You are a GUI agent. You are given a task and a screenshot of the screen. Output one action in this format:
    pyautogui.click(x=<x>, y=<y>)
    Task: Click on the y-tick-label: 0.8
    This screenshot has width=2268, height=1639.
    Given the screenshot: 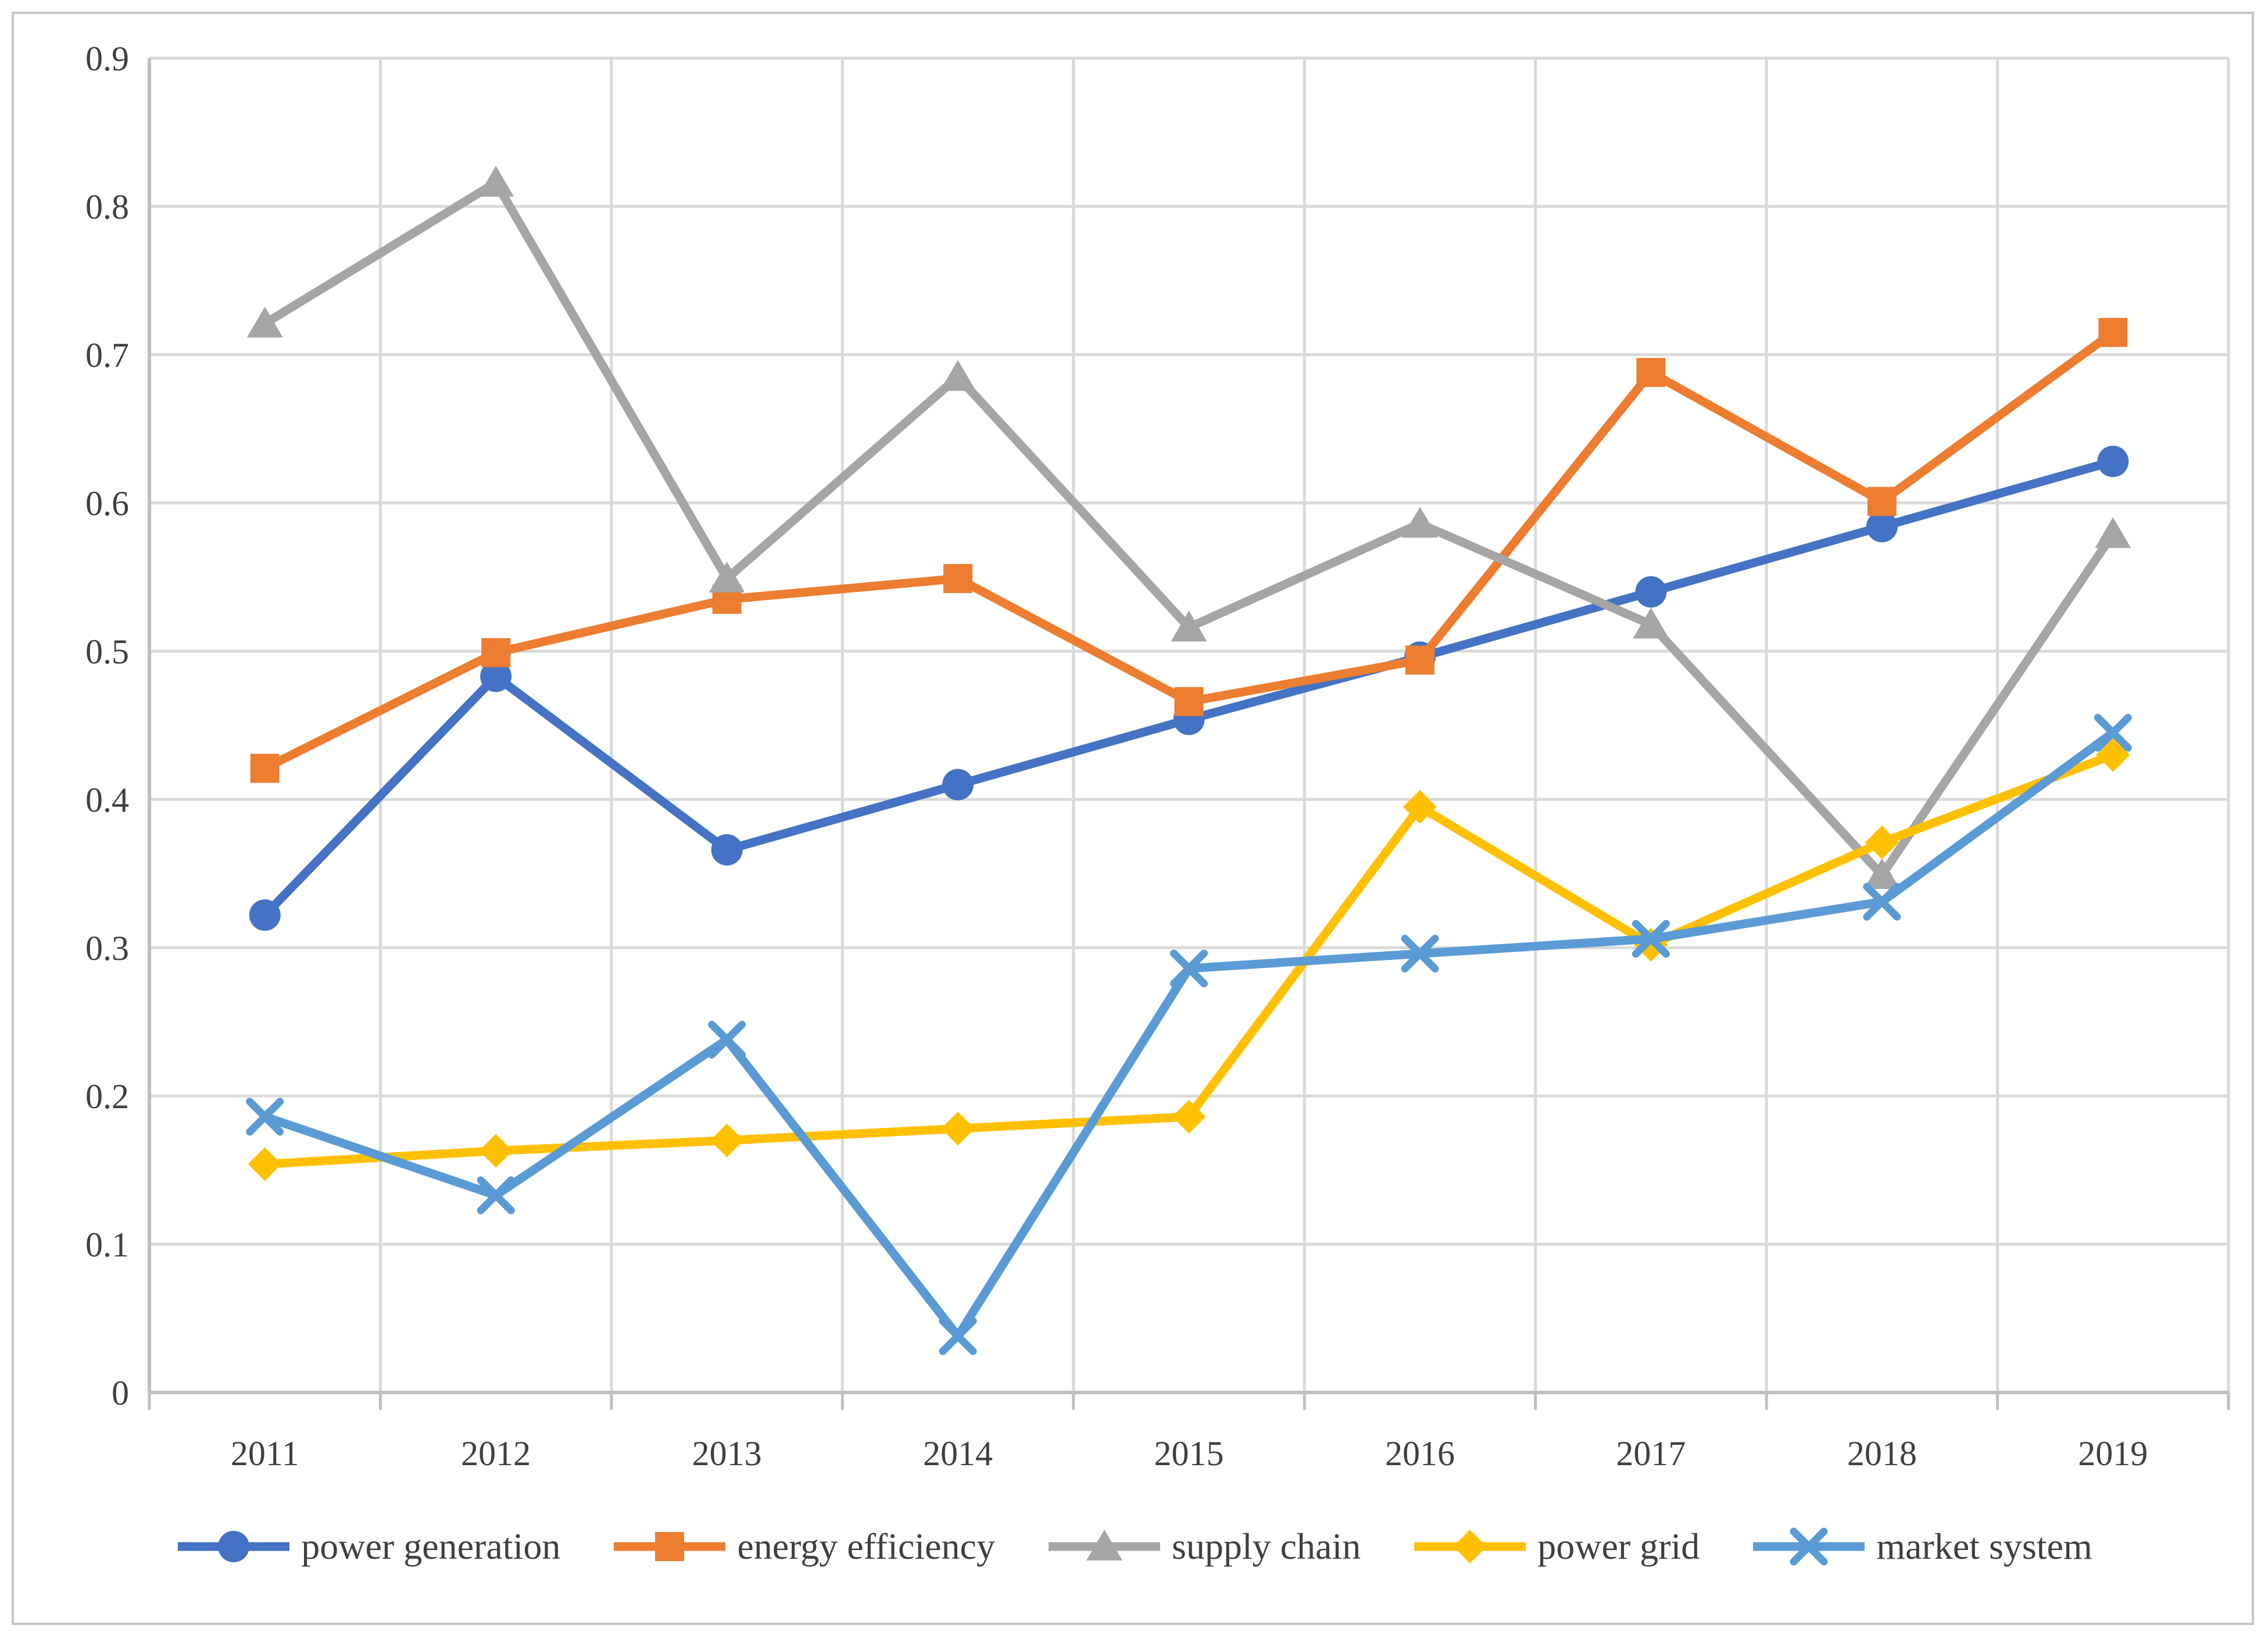 What is the action you would take?
    pyautogui.click(x=107, y=207)
    